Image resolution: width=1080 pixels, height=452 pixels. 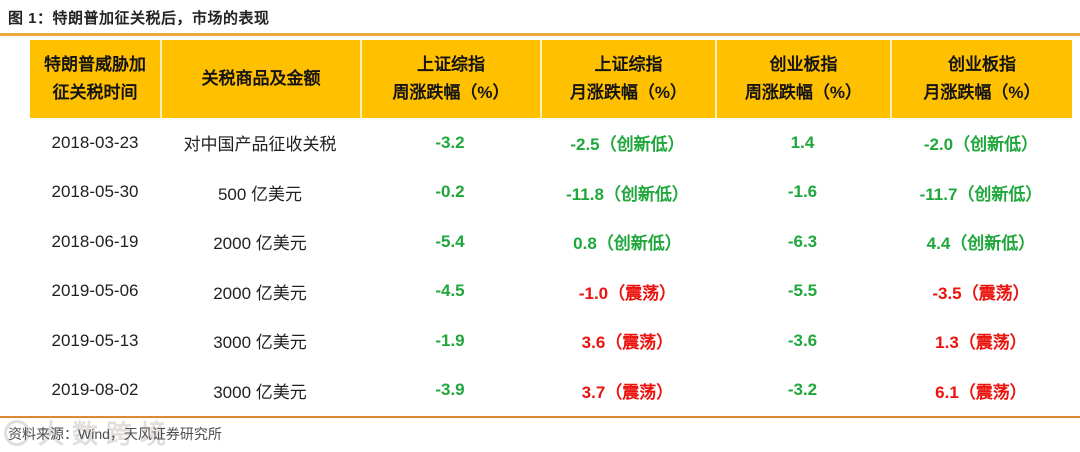 What do you see at coordinates (981, 341) in the screenshot?
I see `value-cell: 1.3（震荡）` at bounding box center [981, 341].